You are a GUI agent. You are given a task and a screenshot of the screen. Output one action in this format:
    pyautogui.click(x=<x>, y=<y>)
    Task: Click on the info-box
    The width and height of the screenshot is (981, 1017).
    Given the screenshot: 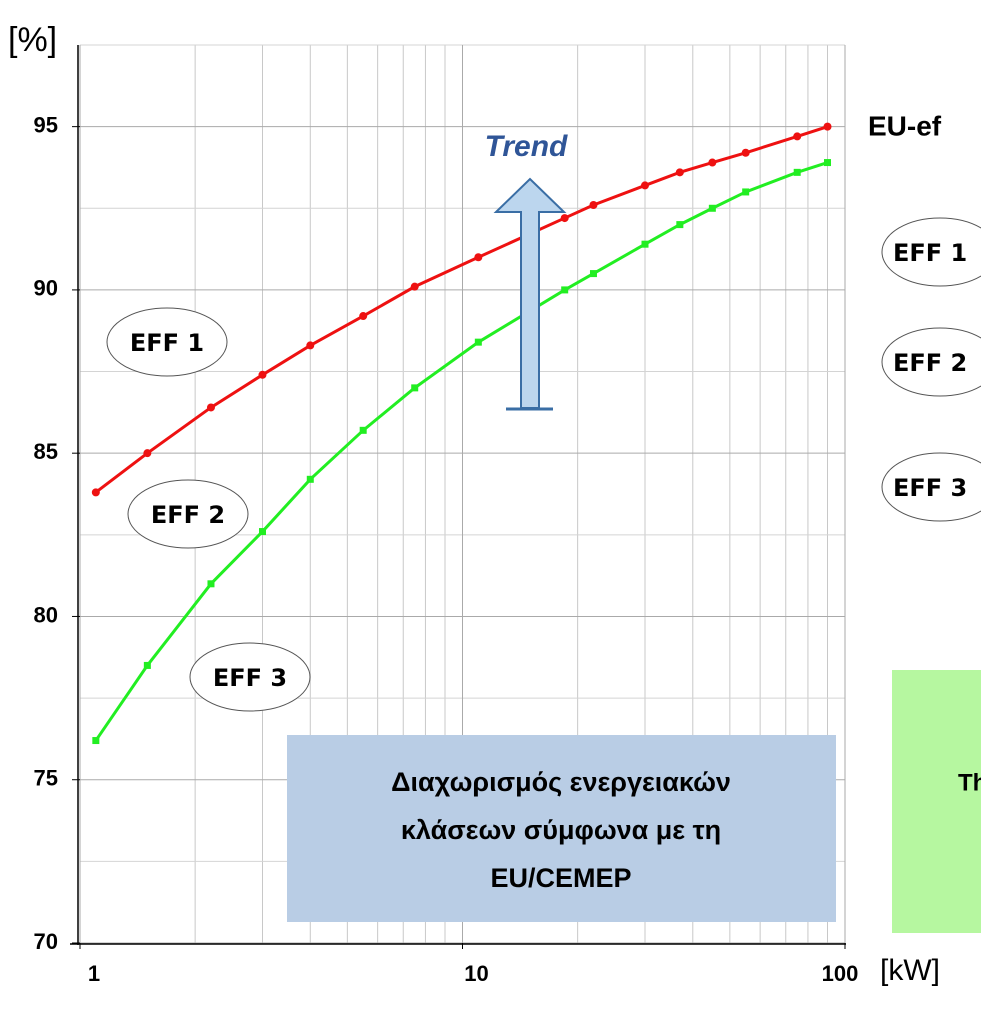 What is the action you would take?
    pyautogui.click(x=561, y=828)
    